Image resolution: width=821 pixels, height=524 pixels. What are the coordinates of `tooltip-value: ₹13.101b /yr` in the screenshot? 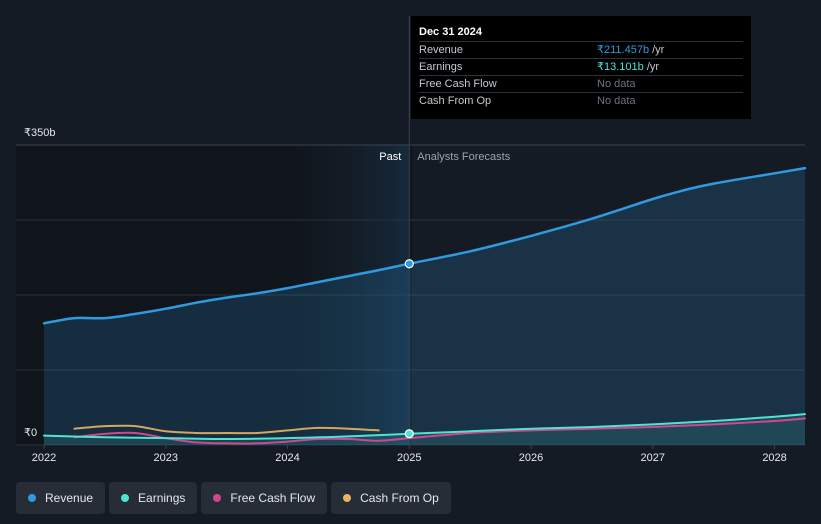 It's located at (628, 67).